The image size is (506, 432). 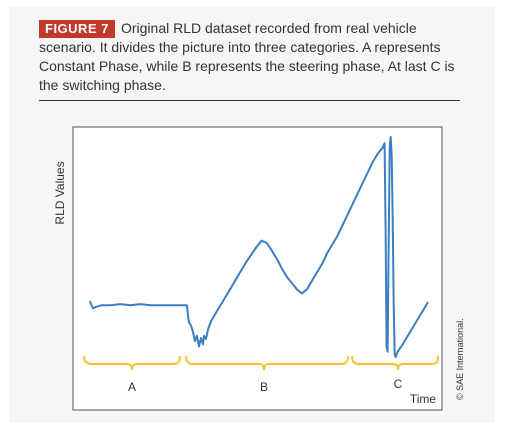 I want to click on phase-bracket-b, so click(x=267, y=363).